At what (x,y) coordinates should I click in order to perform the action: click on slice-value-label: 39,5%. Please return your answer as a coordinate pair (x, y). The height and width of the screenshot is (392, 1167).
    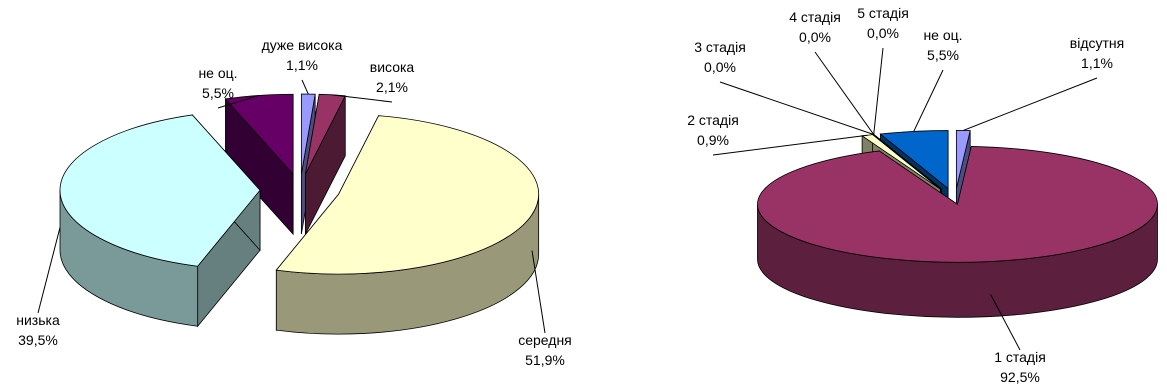
    Looking at the image, I should click on (38, 340).